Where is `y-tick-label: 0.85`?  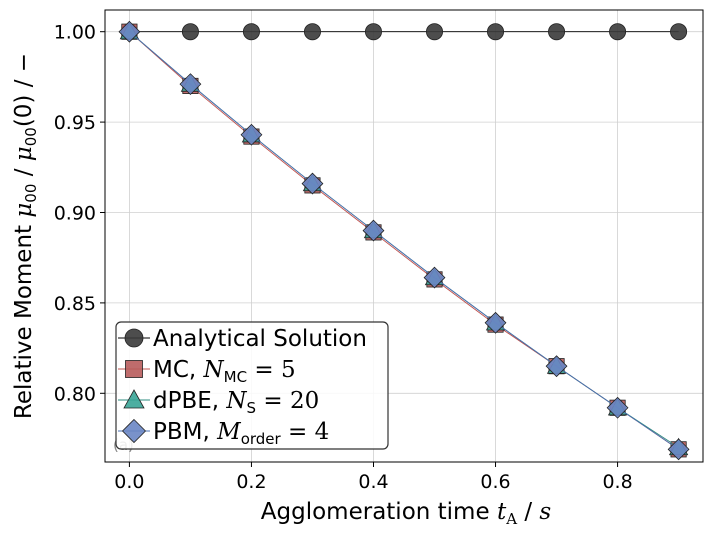 y-tick-label: 0.85 is located at coordinates (75, 304).